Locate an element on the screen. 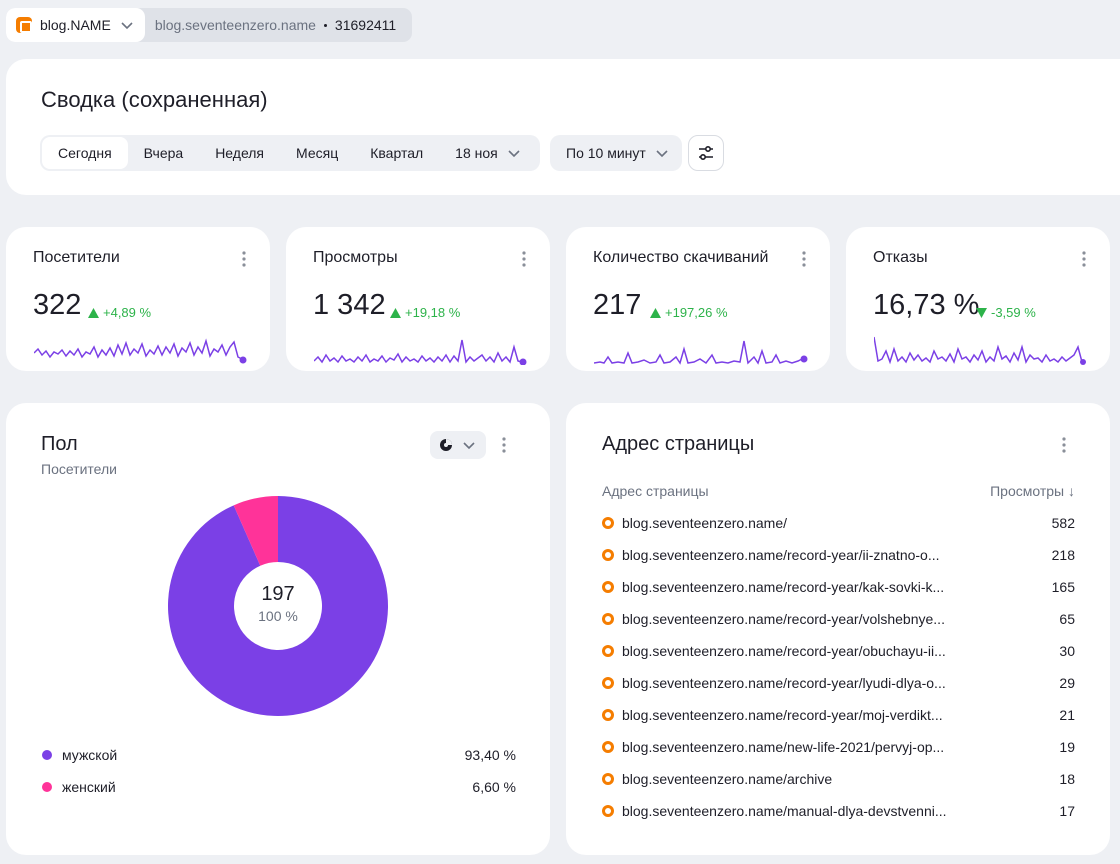 The image size is (1120, 864). legend-dot is located at coordinates (47, 787).